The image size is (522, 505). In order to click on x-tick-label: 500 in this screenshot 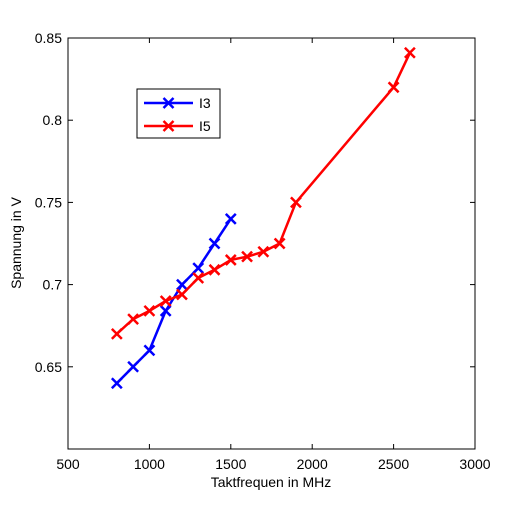, I will do `click(68, 464)`.